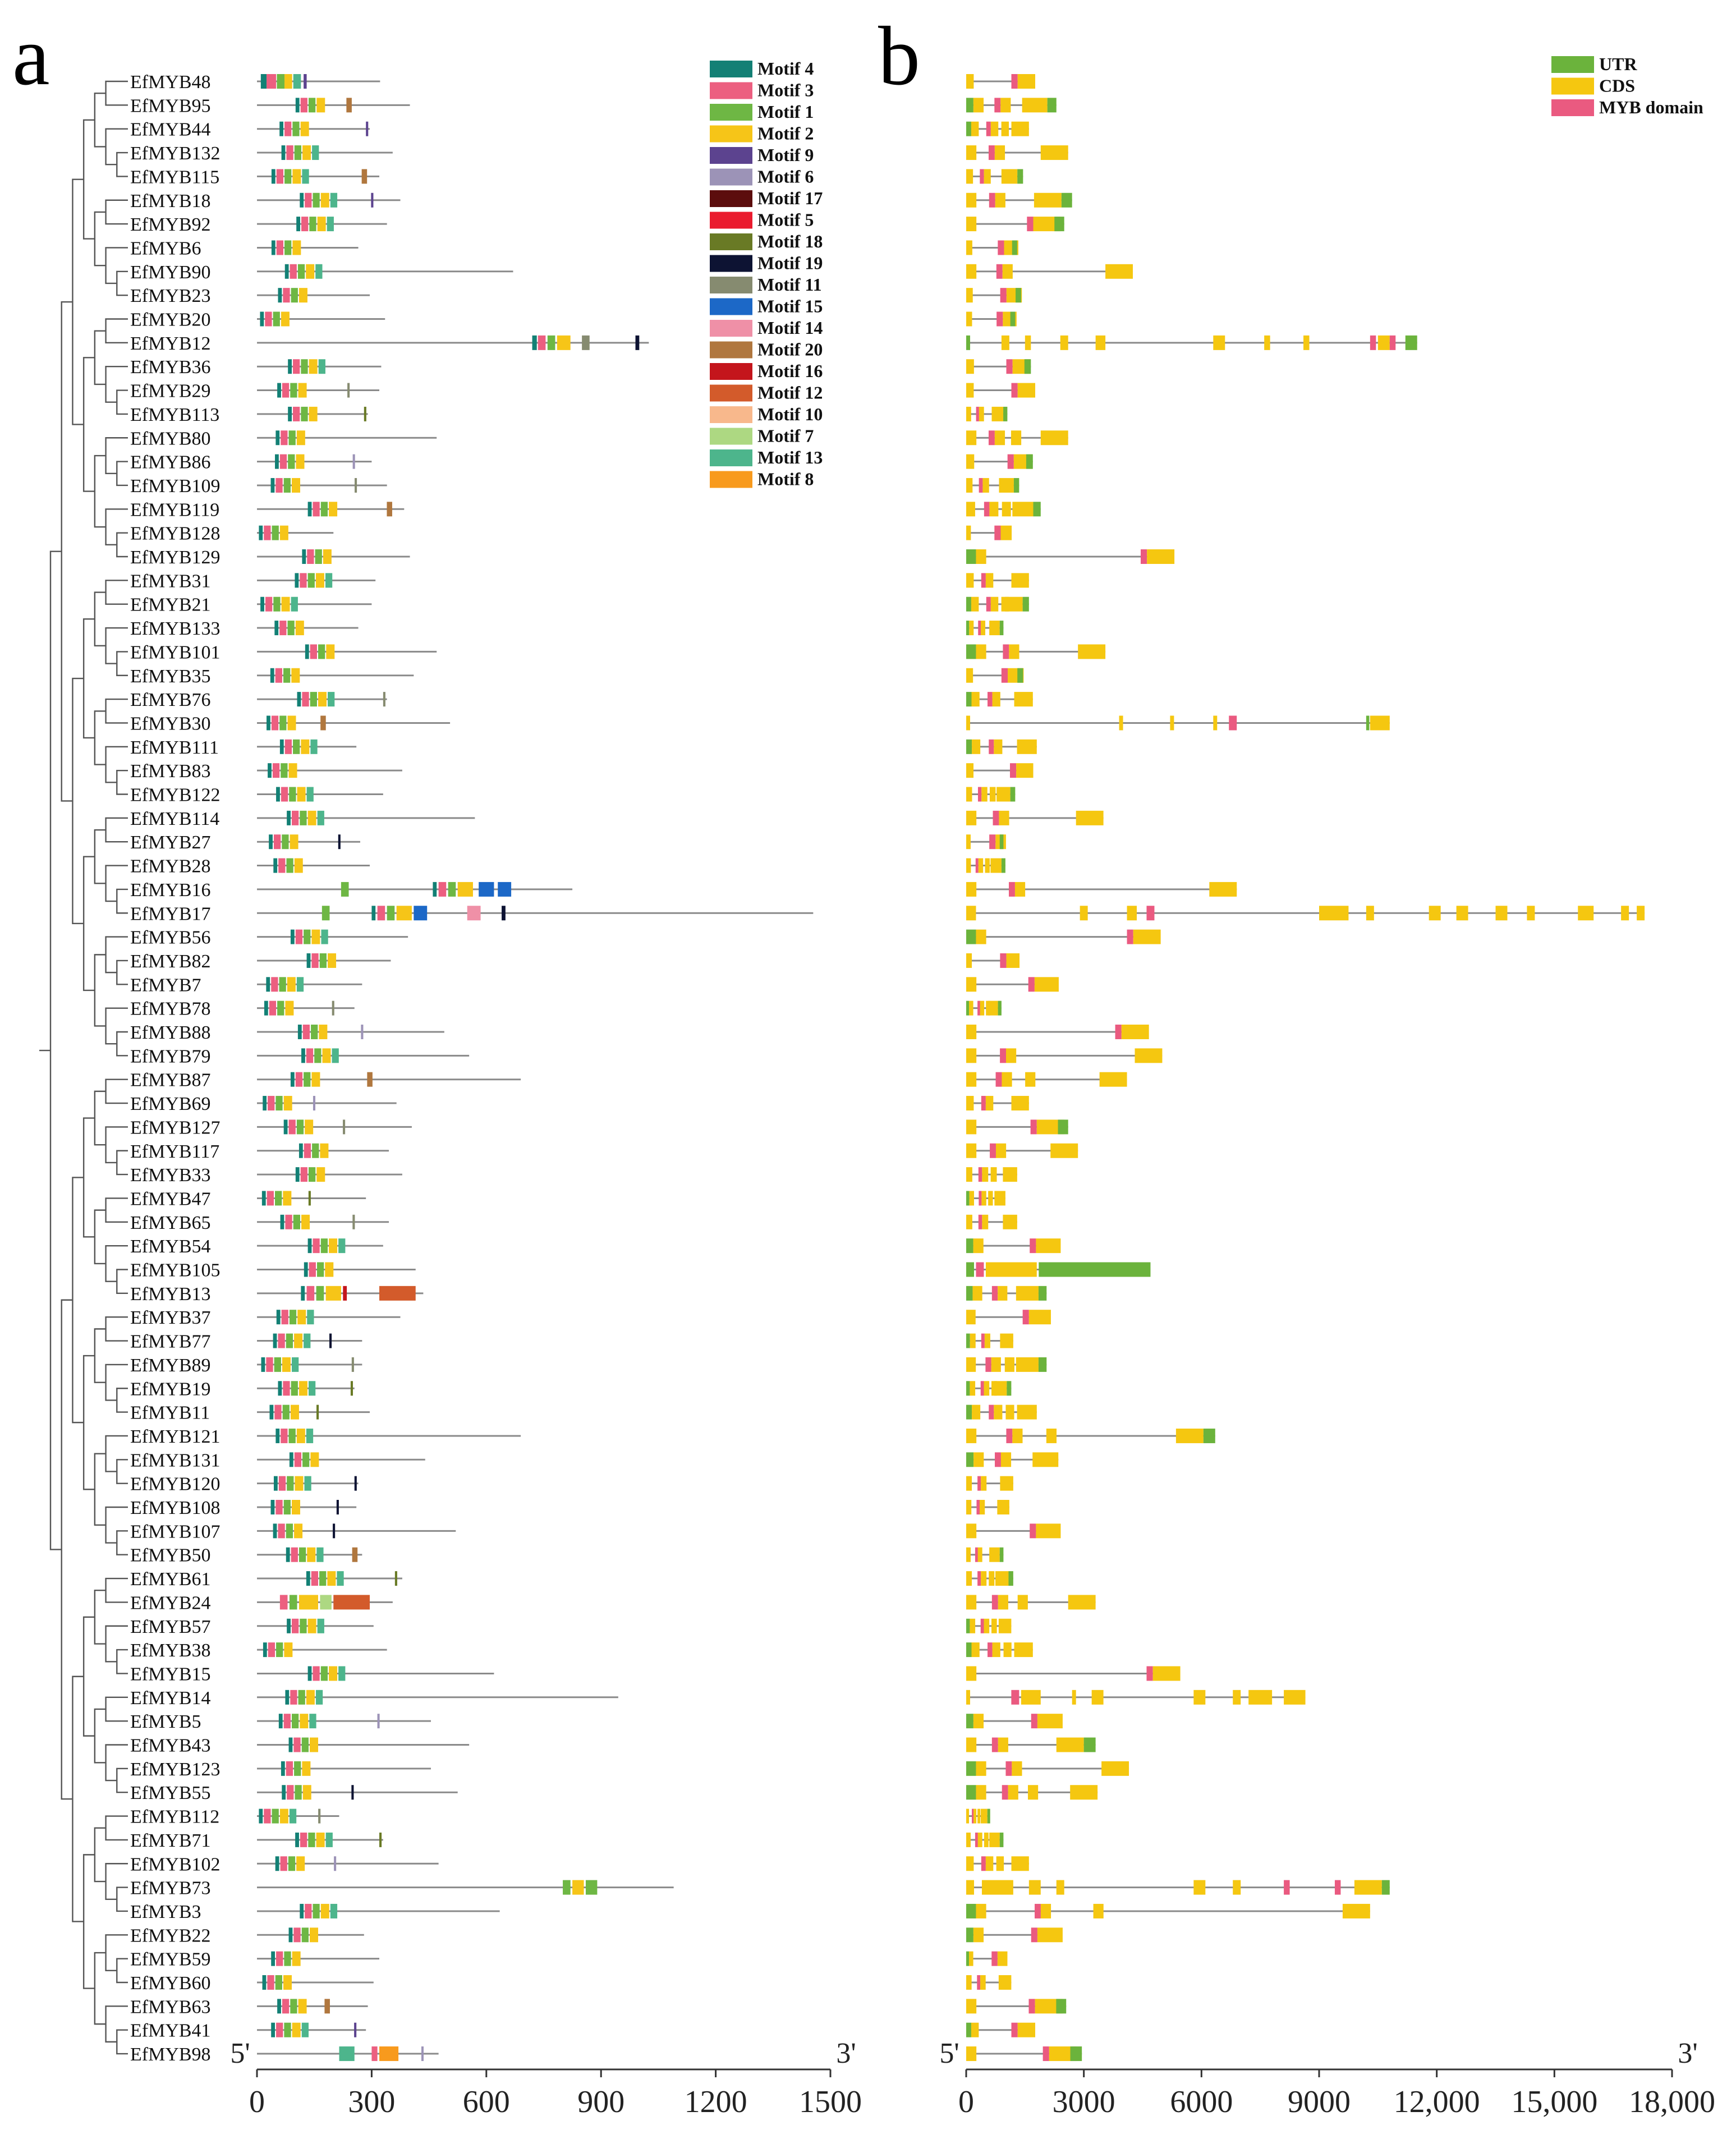 Image resolution: width=1736 pixels, height=2139 pixels. What do you see at coordinates (170, 1602) in the screenshot?
I see `gene-label: EfMYB24` at bounding box center [170, 1602].